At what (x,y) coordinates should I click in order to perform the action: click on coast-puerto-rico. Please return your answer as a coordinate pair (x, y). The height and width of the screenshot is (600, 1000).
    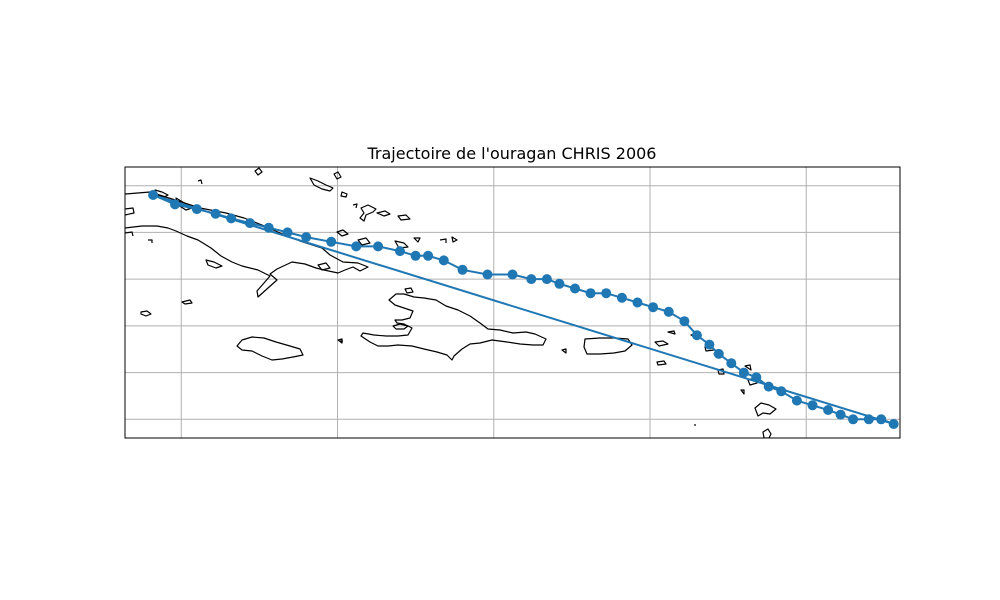
    Looking at the image, I should click on (608, 346).